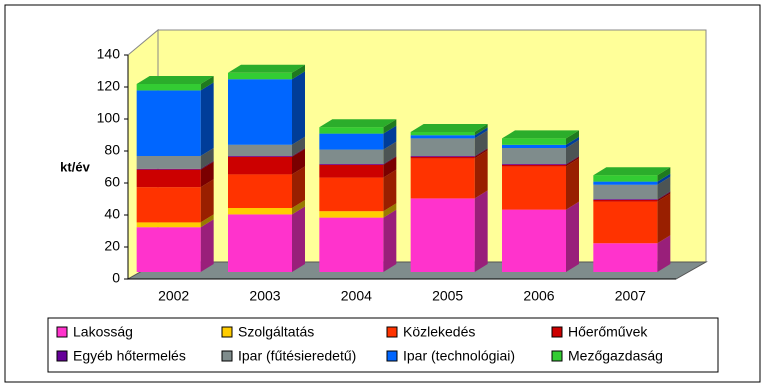 This screenshot has width=766, height=391. Describe the element at coordinates (109, 54) in the screenshot. I see `y-tick-label: 140` at that location.